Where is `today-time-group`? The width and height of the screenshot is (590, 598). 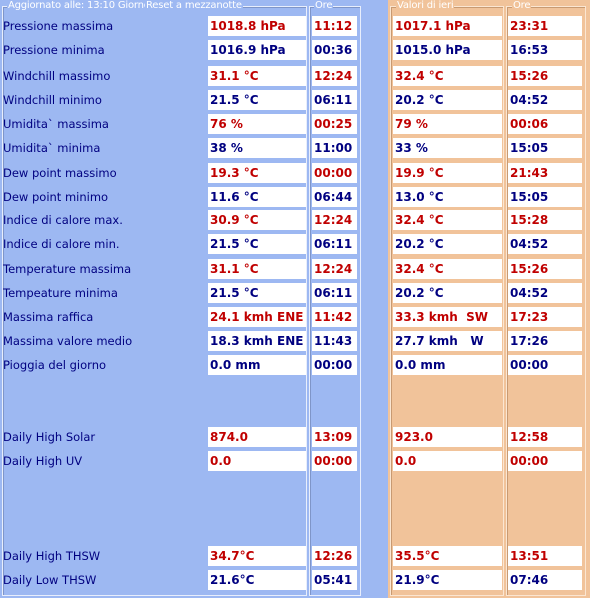
today-time-group is located at coordinates (335, 301).